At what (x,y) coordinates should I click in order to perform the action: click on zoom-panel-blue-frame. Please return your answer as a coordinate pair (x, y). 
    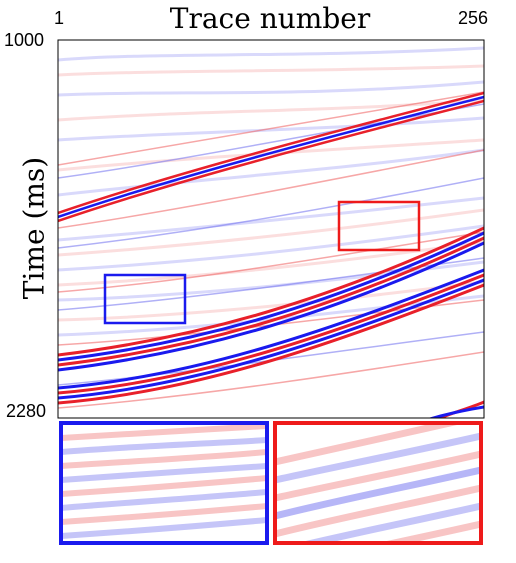
    Looking at the image, I should click on (164, 483).